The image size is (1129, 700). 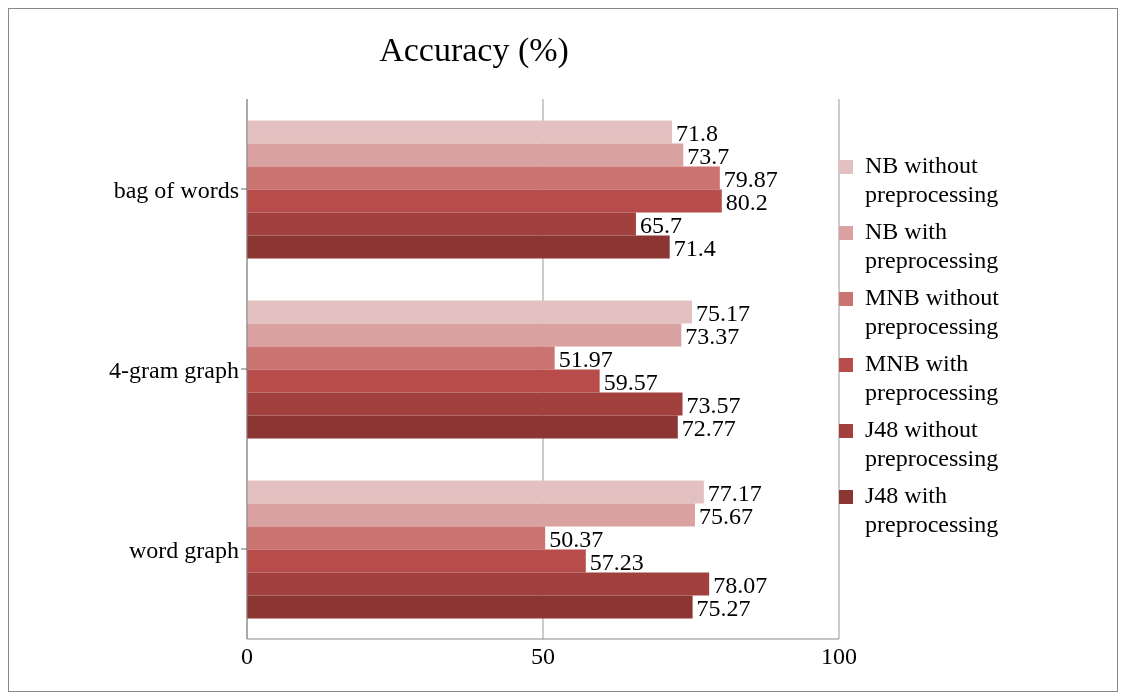 What do you see at coordinates (474, 50) in the screenshot?
I see `chart-title: Accuracy (%)` at bounding box center [474, 50].